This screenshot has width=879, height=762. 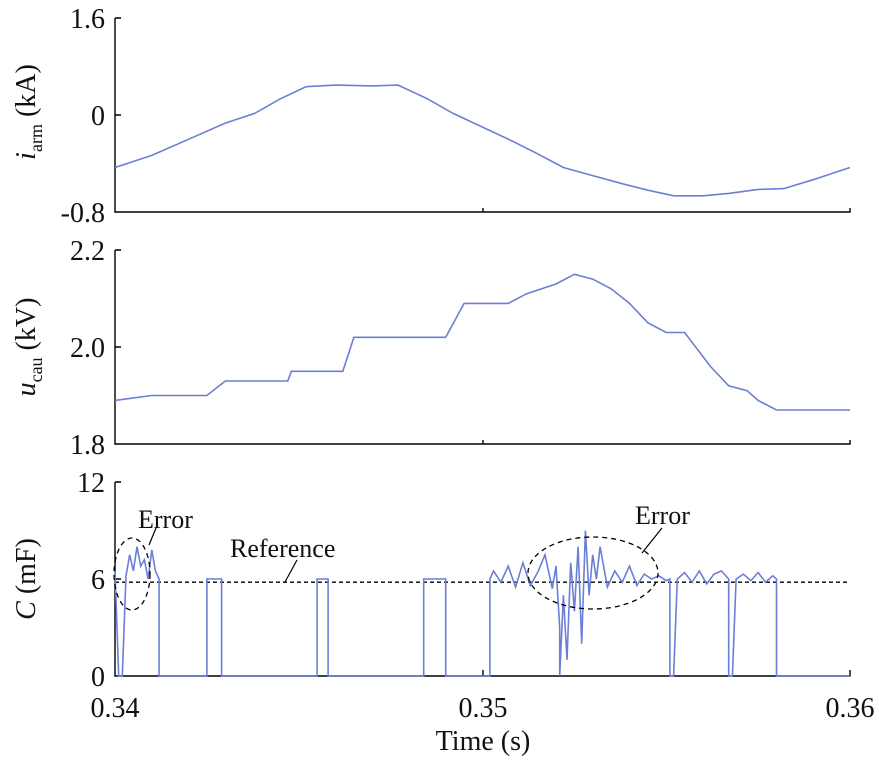 What do you see at coordinates (98, 116) in the screenshot?
I see `panel-current-ytick-mid: 0` at bounding box center [98, 116].